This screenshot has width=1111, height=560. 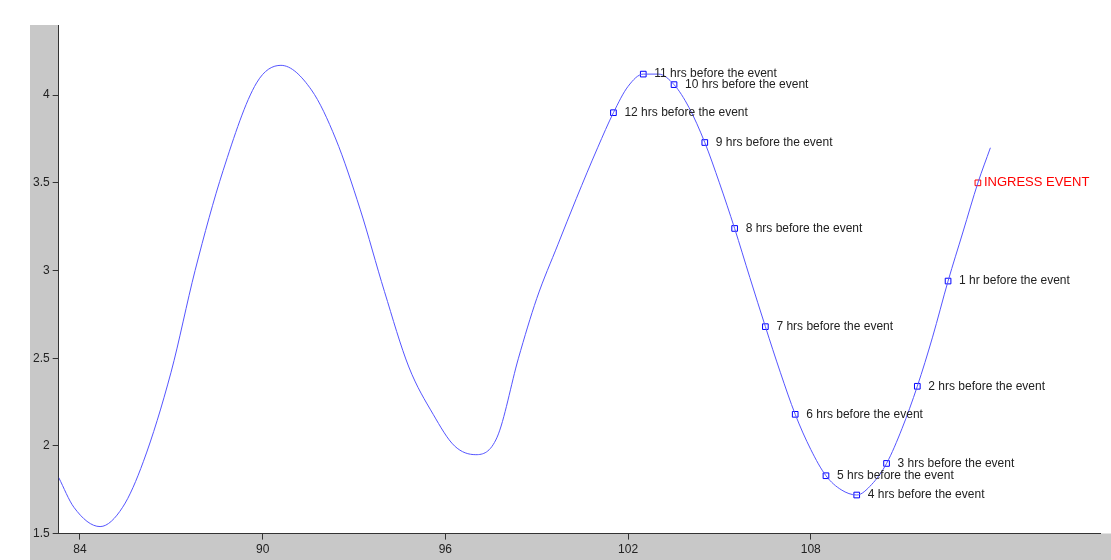 I want to click on series-label: INGRESS EVENT, so click(x=1036, y=182).